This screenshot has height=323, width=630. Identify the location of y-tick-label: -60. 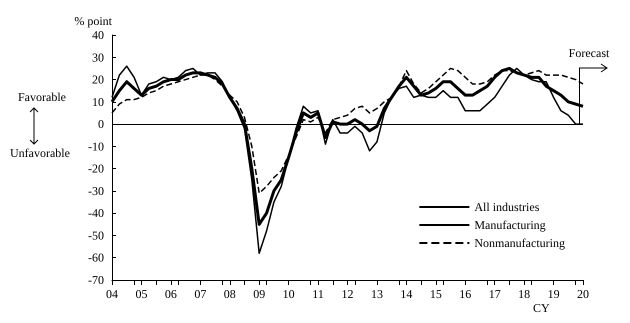
(96, 257).